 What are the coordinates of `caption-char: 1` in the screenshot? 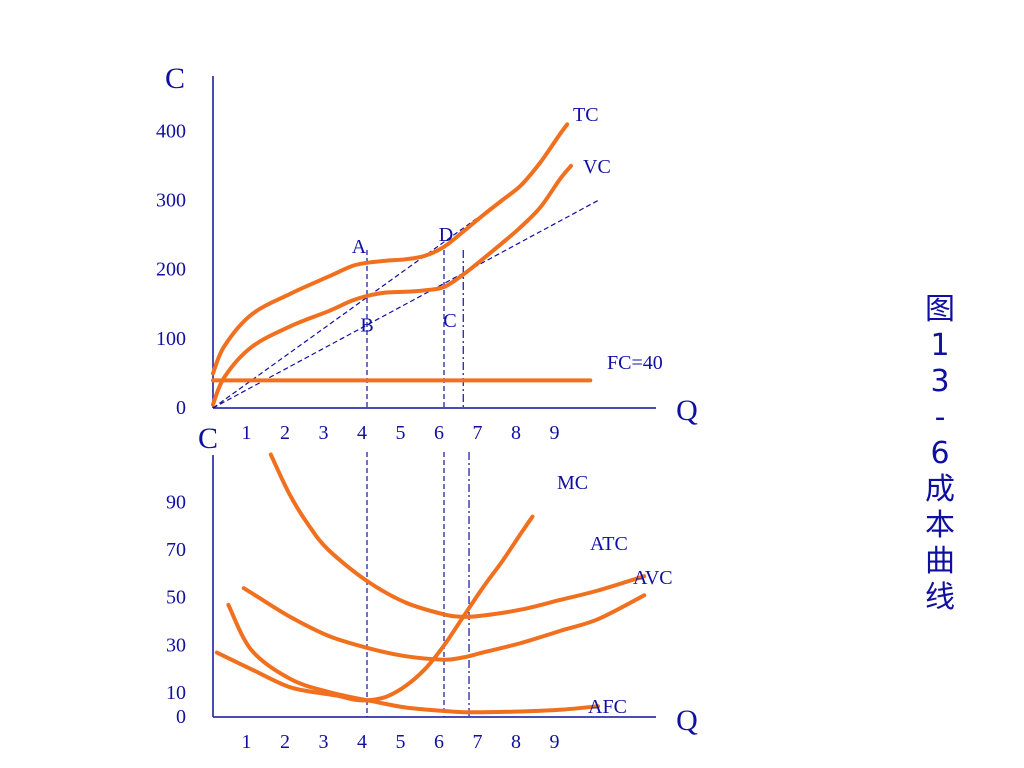 It's located at (940, 345).